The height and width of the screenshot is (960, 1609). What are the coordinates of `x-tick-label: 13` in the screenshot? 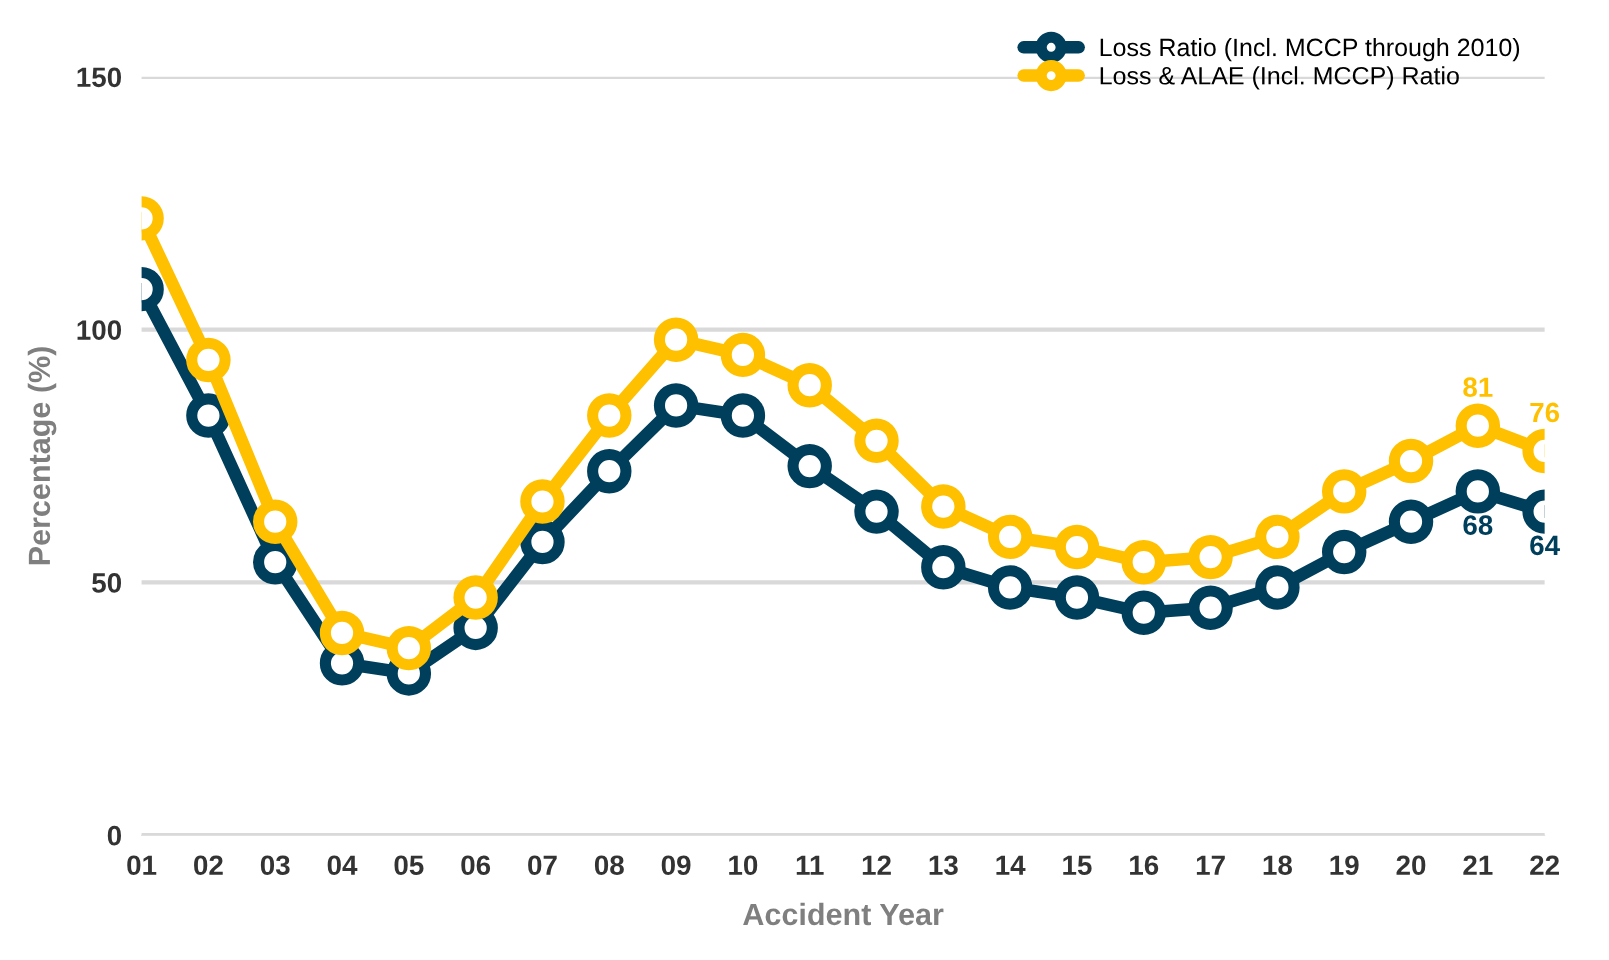 It's located at (943, 865).